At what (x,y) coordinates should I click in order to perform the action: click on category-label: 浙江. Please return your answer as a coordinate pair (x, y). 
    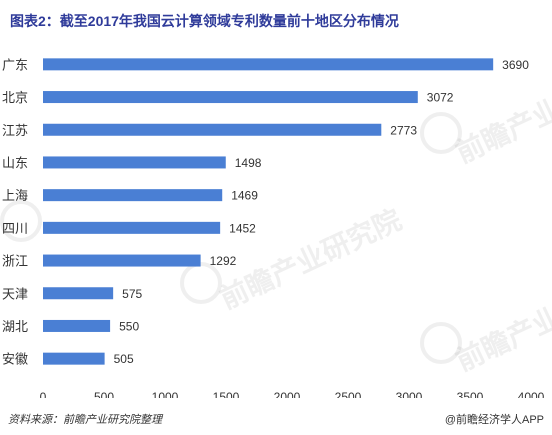
    Looking at the image, I should click on (15, 262).